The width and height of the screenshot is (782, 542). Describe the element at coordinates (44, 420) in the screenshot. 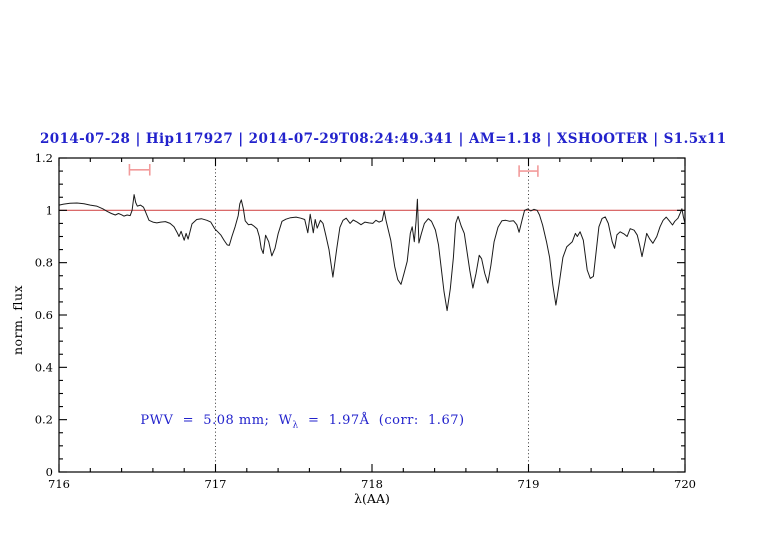

I see `y-tick-label-0.2: 0.2` at that location.